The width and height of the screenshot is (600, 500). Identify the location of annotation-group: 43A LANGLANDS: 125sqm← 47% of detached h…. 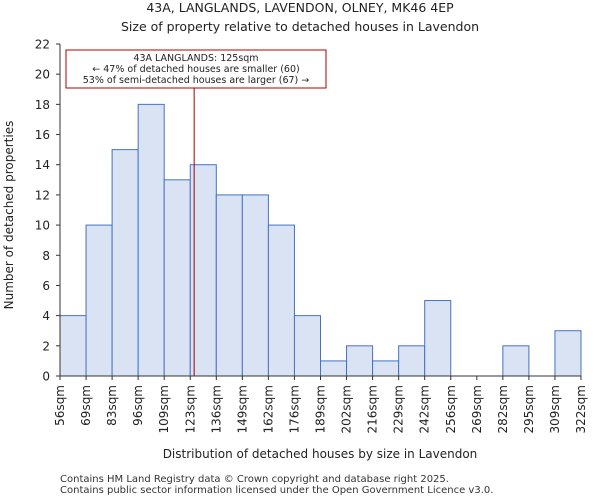
(196, 69).